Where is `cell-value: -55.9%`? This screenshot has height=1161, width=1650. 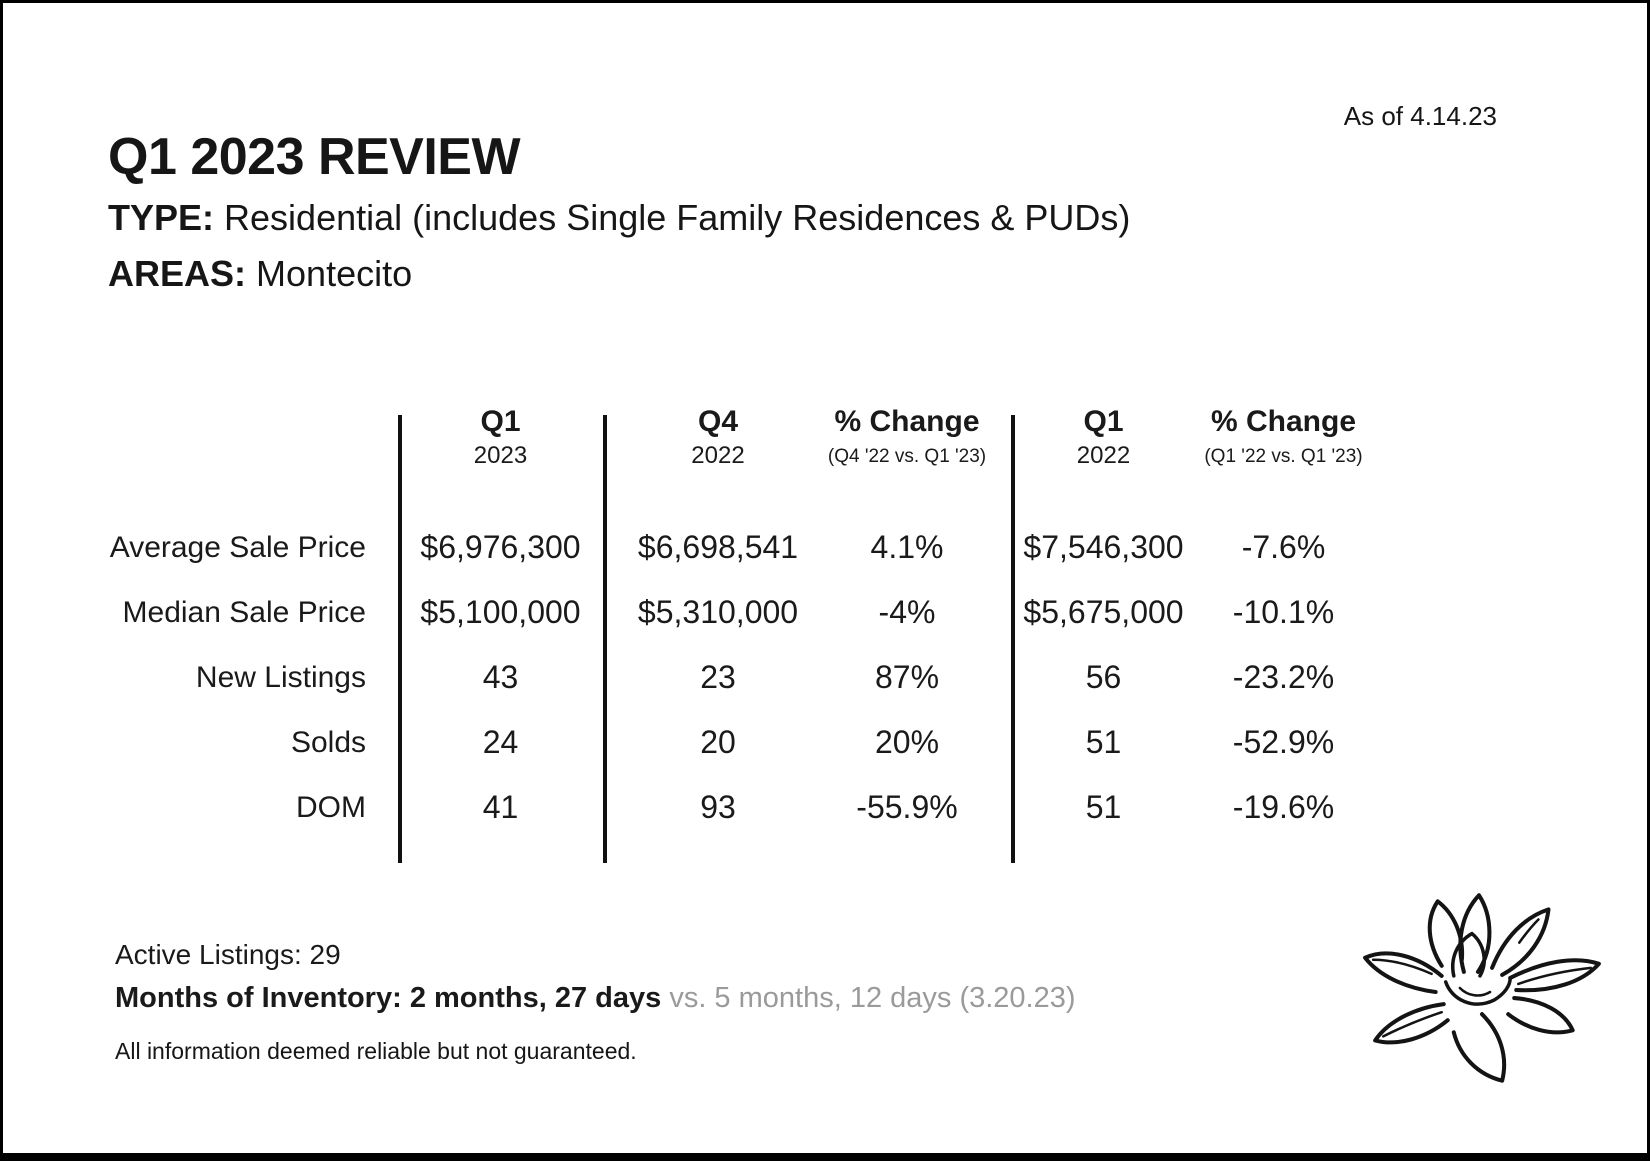
cell-value: -55.9% is located at coordinates (907, 807).